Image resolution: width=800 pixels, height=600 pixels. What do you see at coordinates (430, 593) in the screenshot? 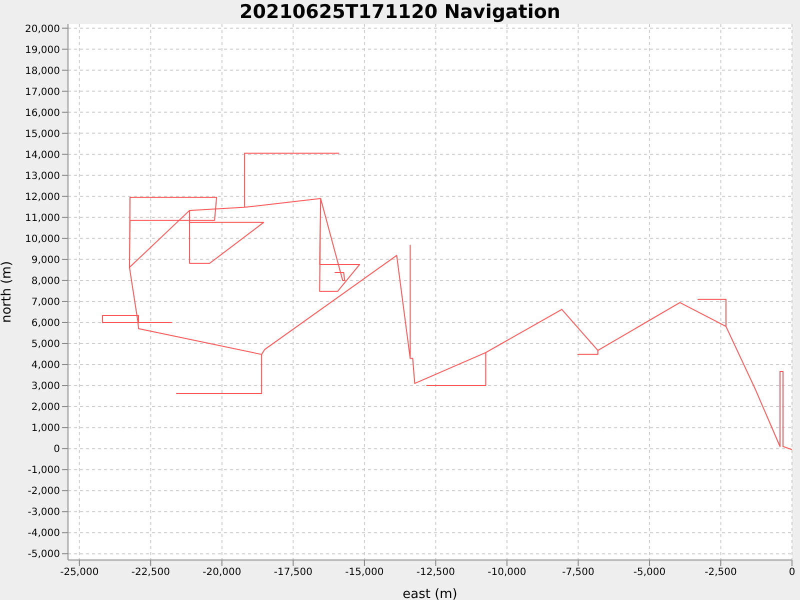
I see `x-axis-title: east (m)` at bounding box center [430, 593].